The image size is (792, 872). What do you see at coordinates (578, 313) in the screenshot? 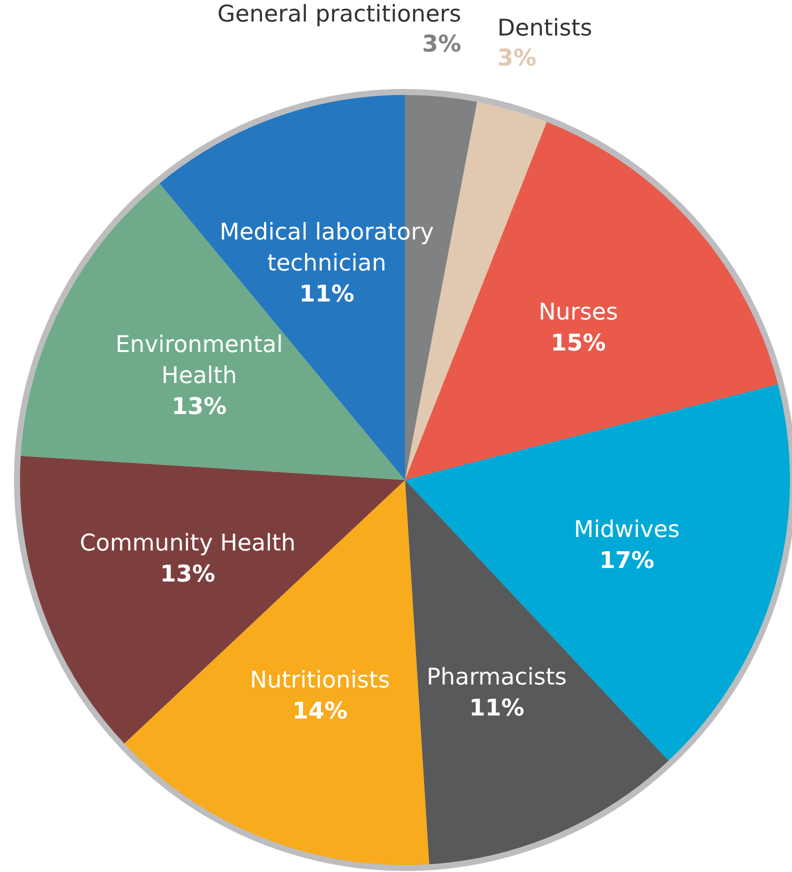
I see `slice-label: Nurses` at bounding box center [578, 313].